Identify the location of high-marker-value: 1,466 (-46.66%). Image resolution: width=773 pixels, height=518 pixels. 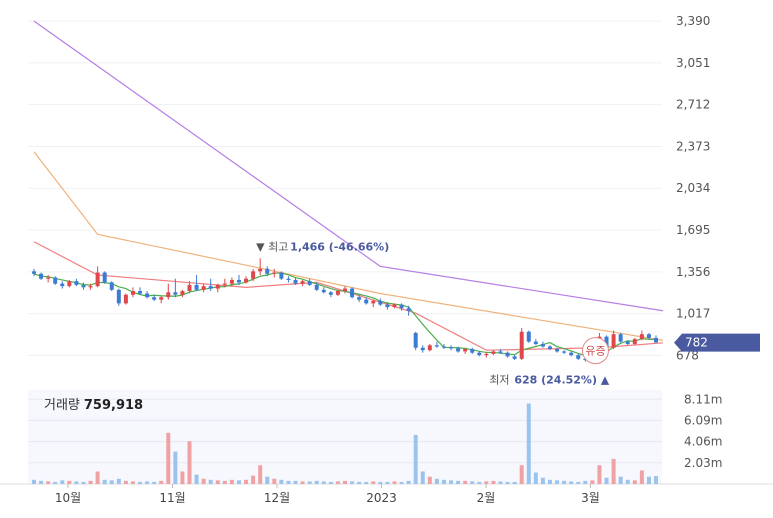
(339, 246).